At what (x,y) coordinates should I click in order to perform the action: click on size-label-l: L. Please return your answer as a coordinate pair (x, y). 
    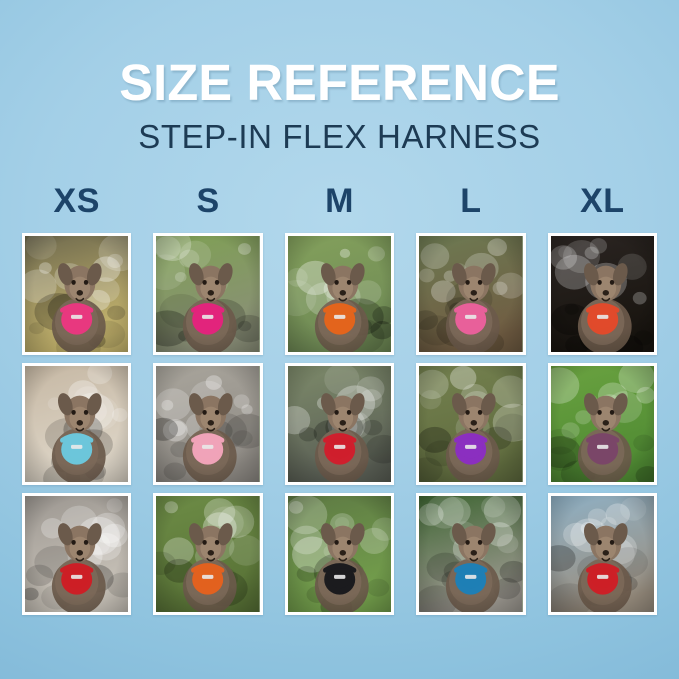
    Looking at the image, I should click on (471, 201).